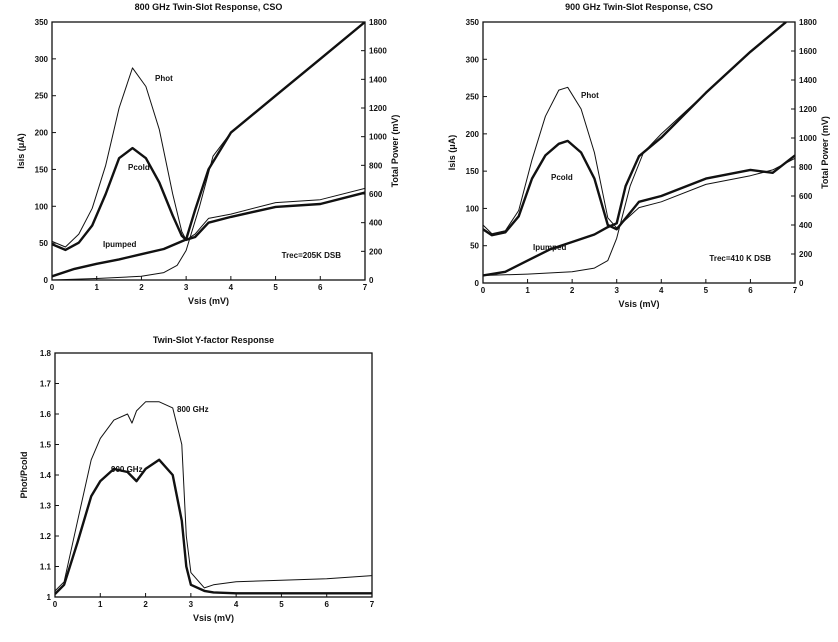 Image resolution: width=838 pixels, height=642 pixels. What do you see at coordinates (49, 597) in the screenshot?
I see `y-tick-label: 1` at bounding box center [49, 597].